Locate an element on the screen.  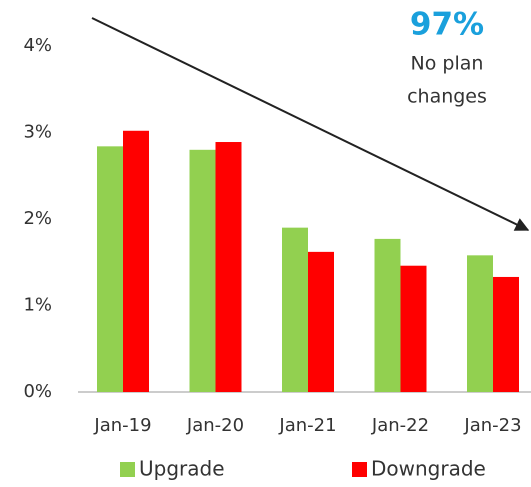
x-tick-label: Jan-20 is located at coordinates (215, 425).